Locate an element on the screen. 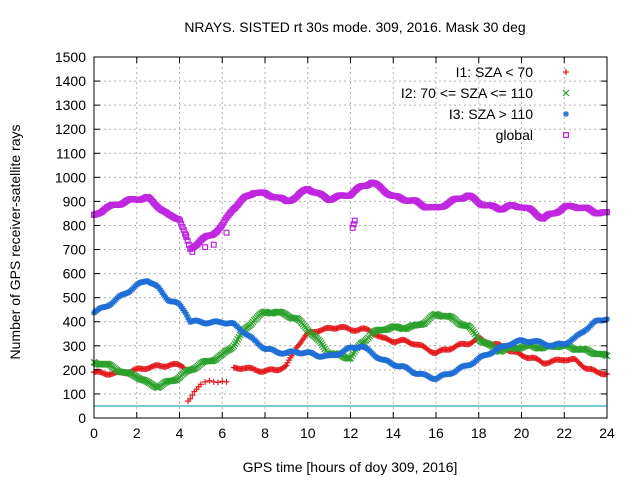 This screenshot has width=640, height=480. x-tick-label: 20 is located at coordinates (522, 433).